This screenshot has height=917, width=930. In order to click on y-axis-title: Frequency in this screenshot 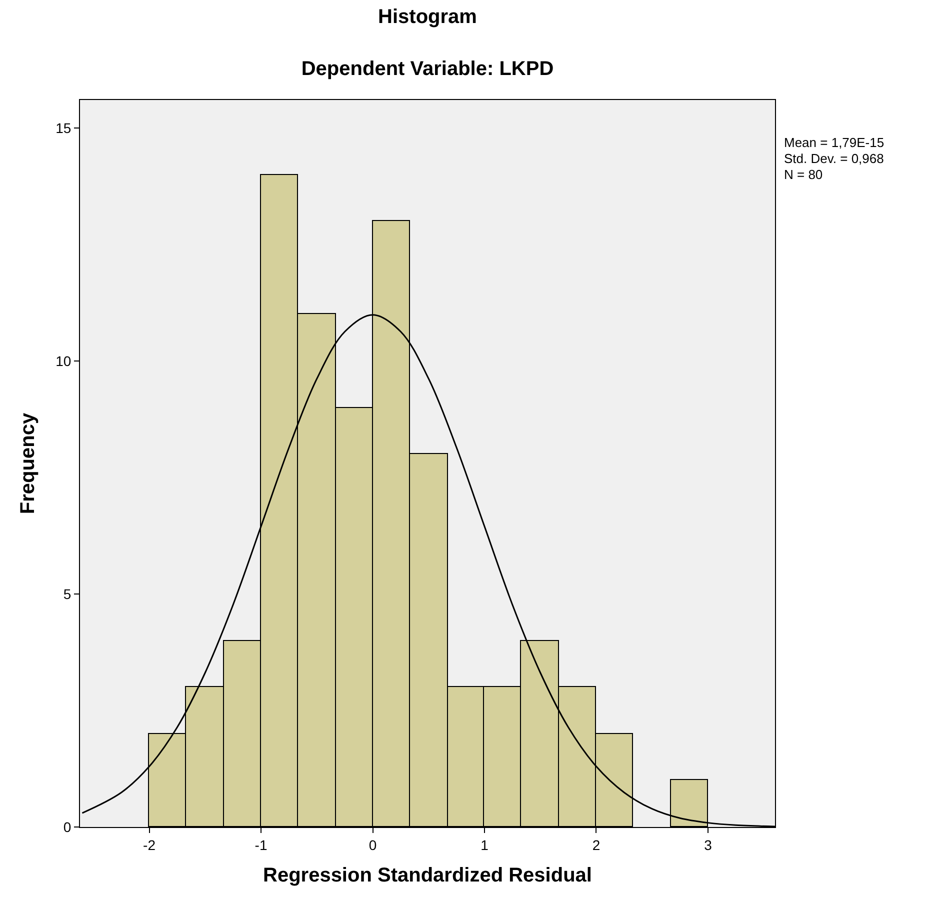, I will do `click(28, 463)`.